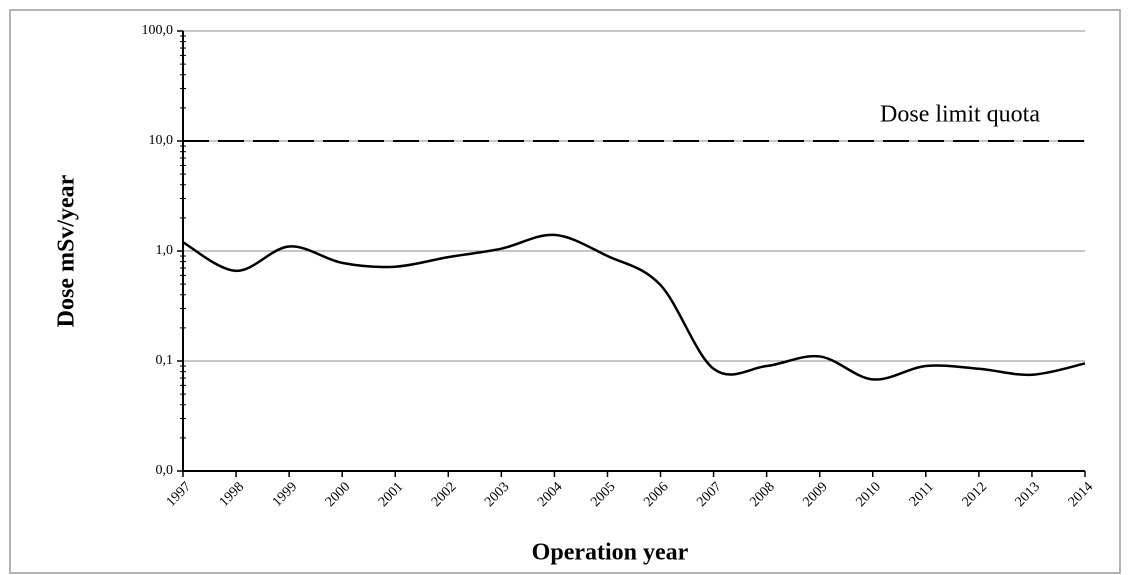  Describe the element at coordinates (165, 250) in the screenshot. I see `y-tick-label: 1,0` at that location.